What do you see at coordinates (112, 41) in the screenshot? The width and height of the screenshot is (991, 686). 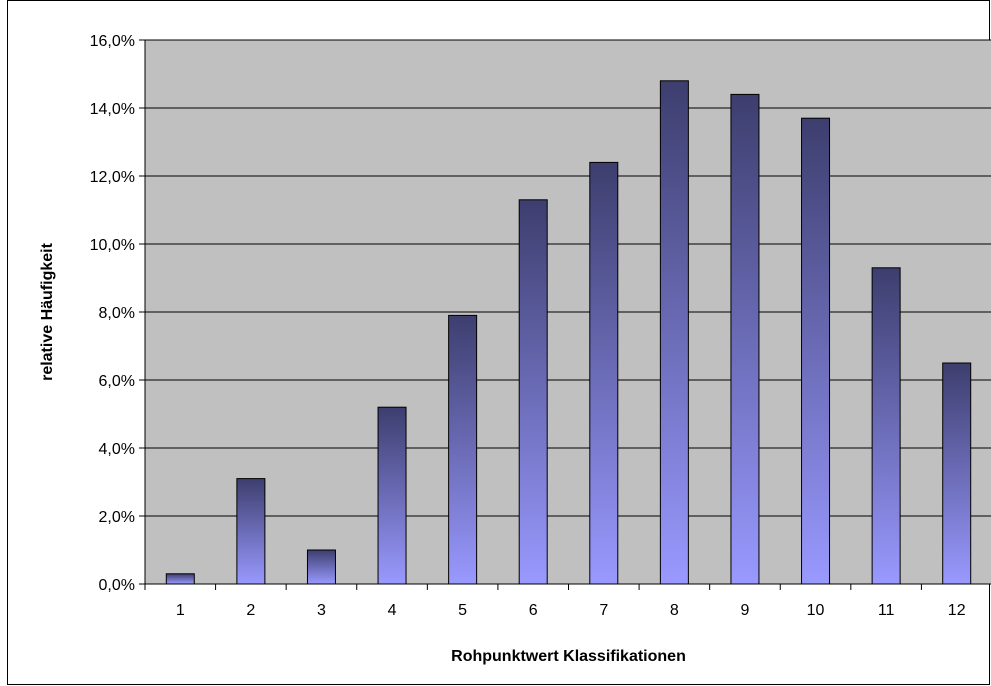 I see `y-tick-label: 16,0%` at bounding box center [112, 41].